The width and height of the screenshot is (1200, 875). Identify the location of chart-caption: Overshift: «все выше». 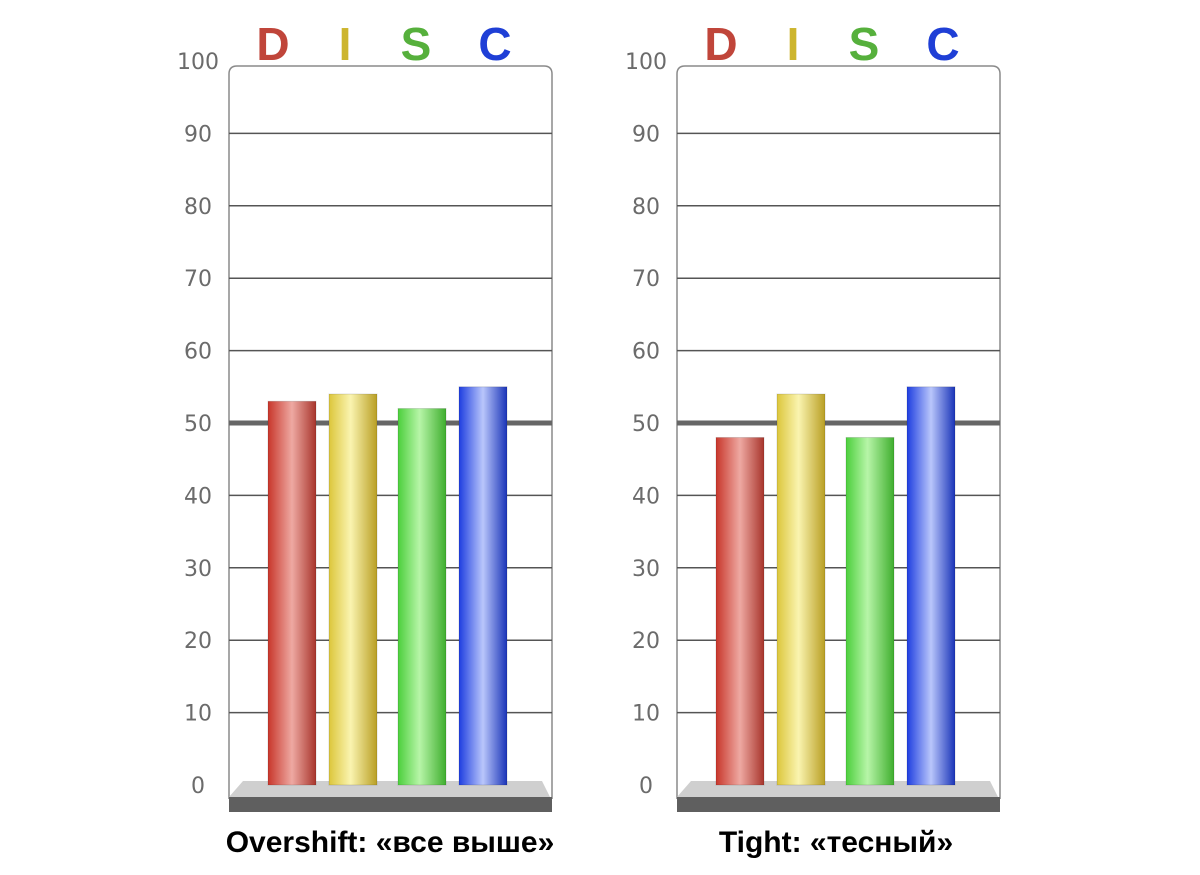
(390, 842).